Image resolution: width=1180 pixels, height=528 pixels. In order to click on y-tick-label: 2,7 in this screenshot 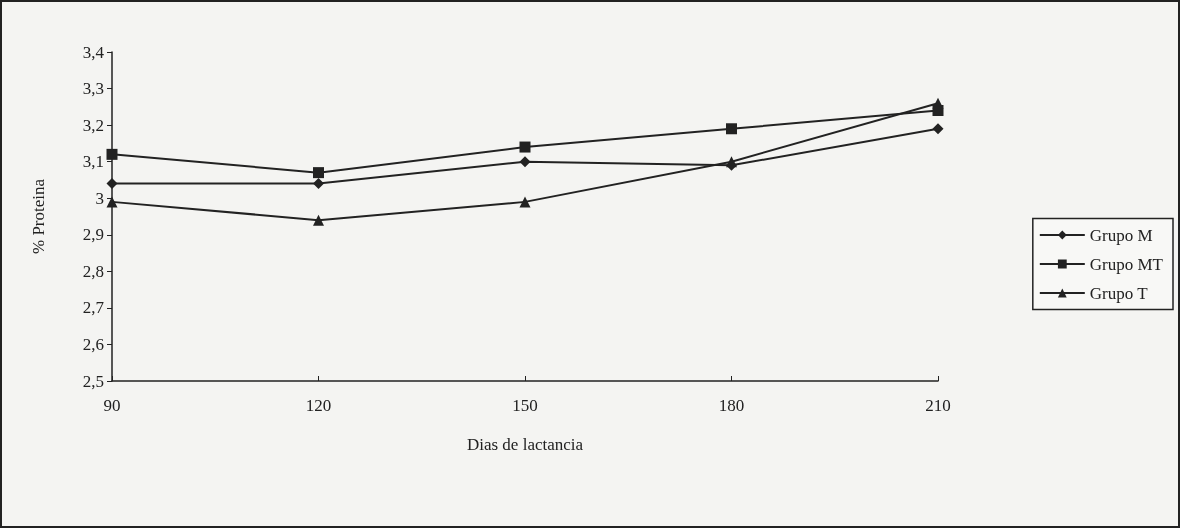, I will do `click(93, 308)`.